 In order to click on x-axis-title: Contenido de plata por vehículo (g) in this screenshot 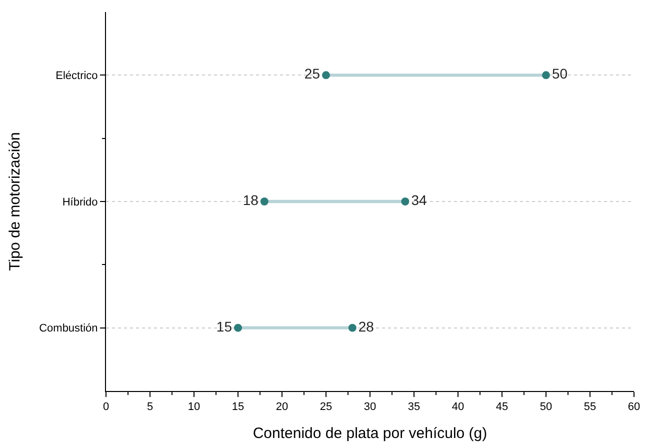, I will do `click(370, 433)`.